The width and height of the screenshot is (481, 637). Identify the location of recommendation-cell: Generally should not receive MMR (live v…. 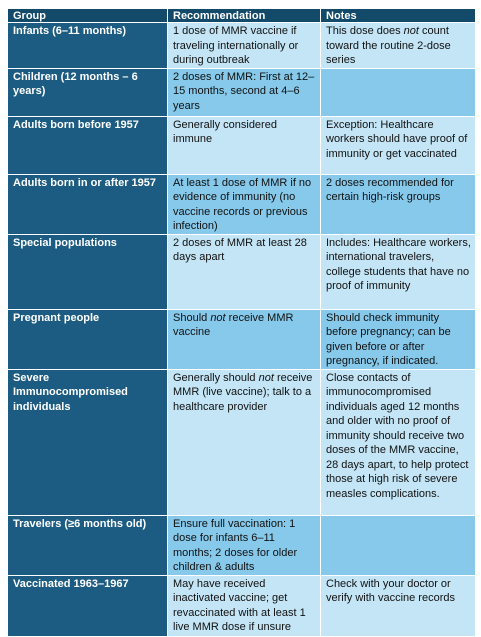
(244, 442).